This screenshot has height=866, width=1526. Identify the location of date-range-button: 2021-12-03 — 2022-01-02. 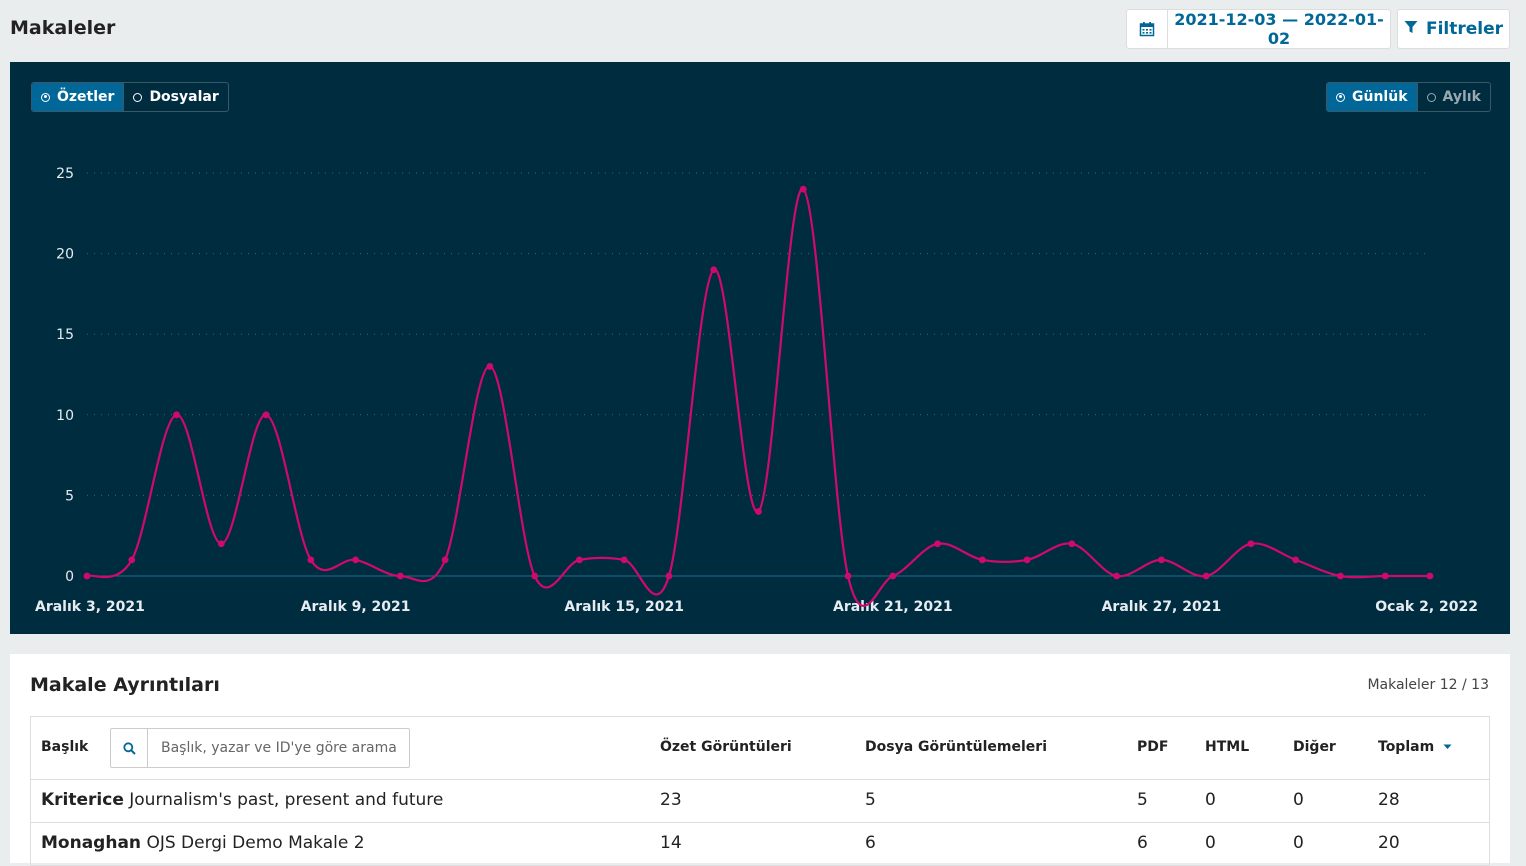
(1258, 29).